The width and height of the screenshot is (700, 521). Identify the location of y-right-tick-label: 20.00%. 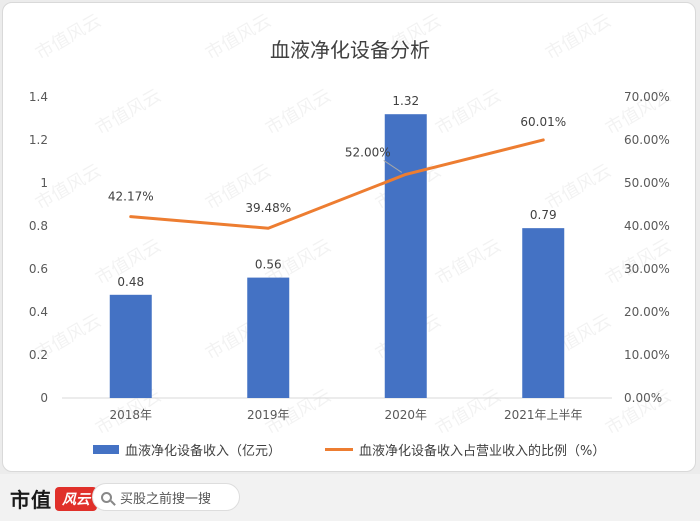
(647, 312).